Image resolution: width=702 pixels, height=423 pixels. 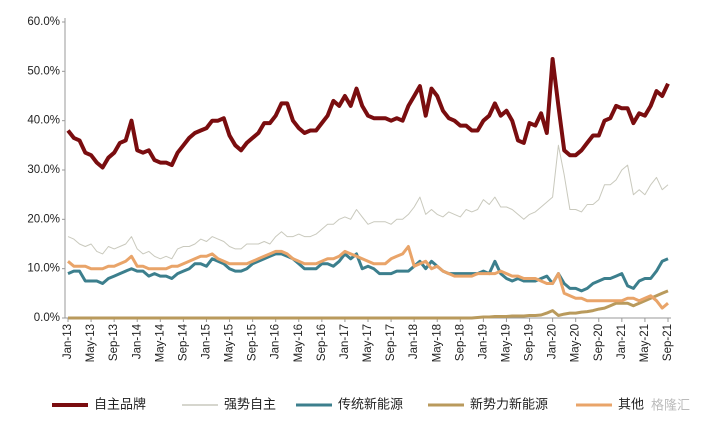 What do you see at coordinates (509, 403) in the screenshot?
I see `legend-label: 新势力新能源` at bounding box center [509, 403].